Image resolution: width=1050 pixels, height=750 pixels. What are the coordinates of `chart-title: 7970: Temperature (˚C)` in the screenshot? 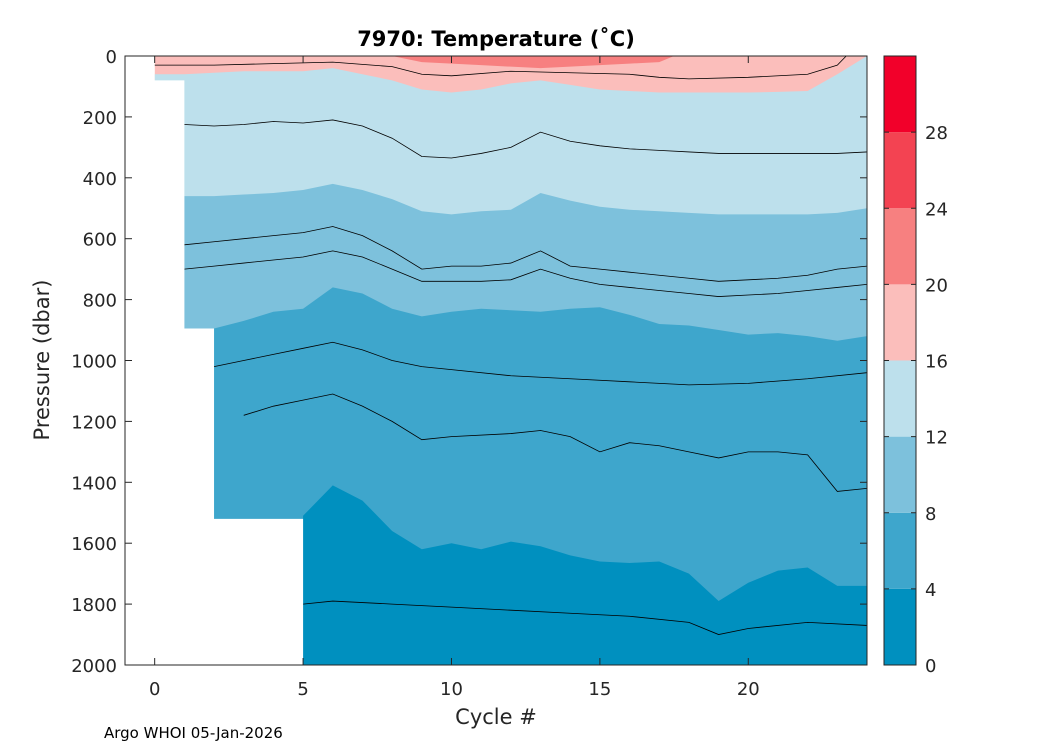 It's located at (496, 39).